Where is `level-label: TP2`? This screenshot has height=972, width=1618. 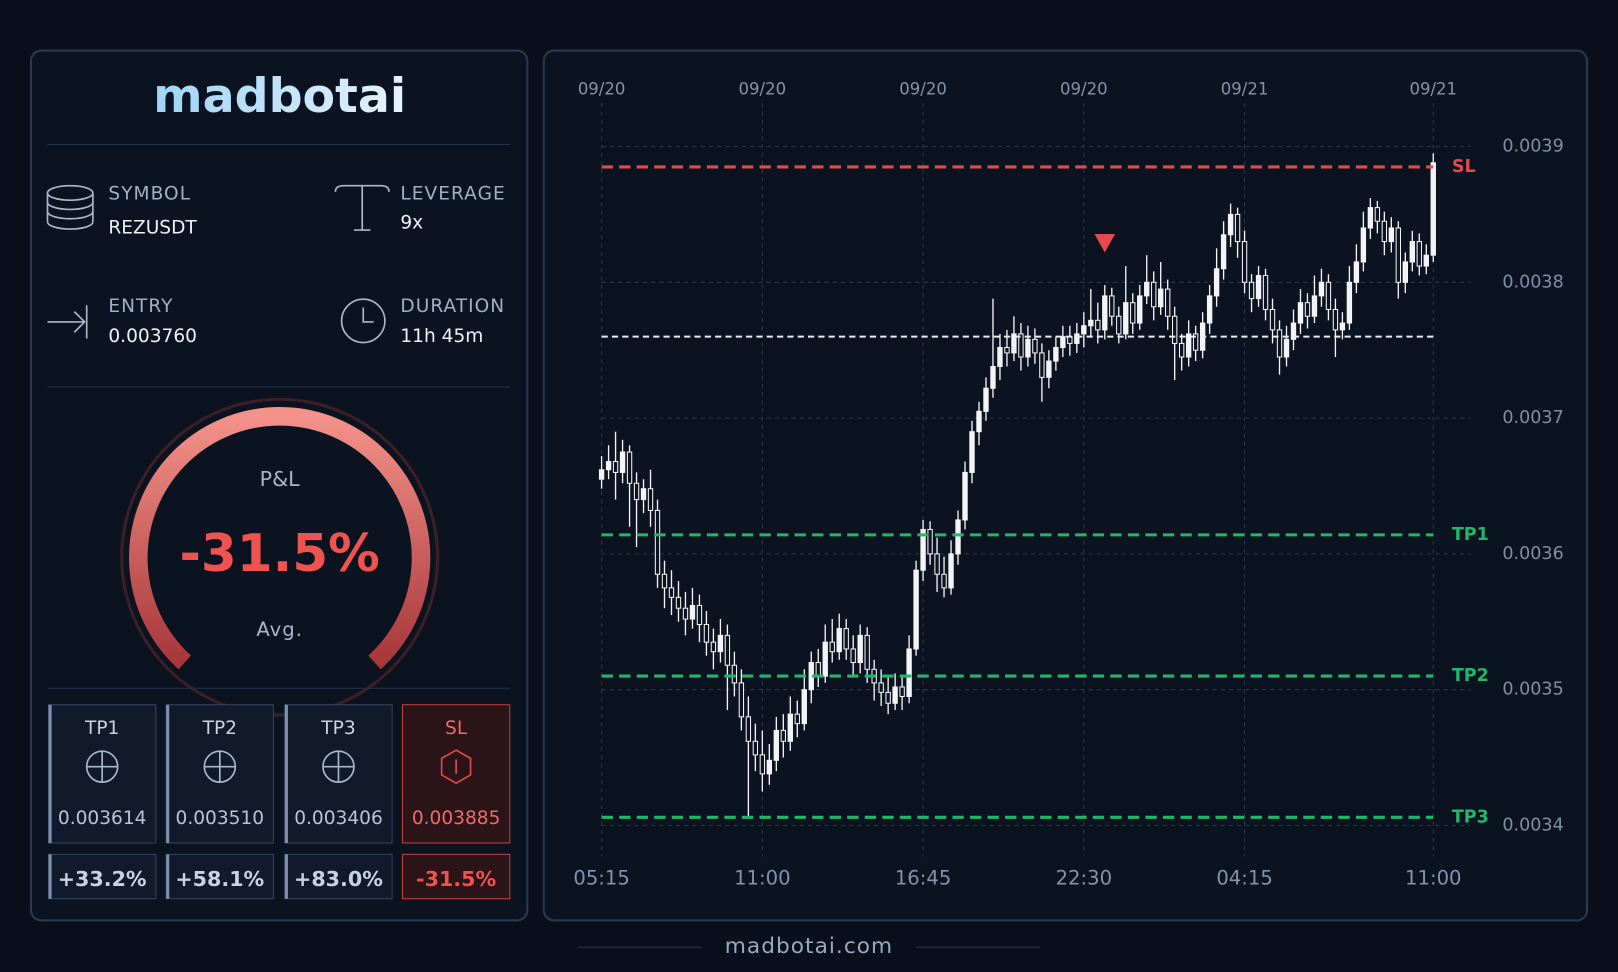 level-label: TP2 is located at coordinates (1470, 676).